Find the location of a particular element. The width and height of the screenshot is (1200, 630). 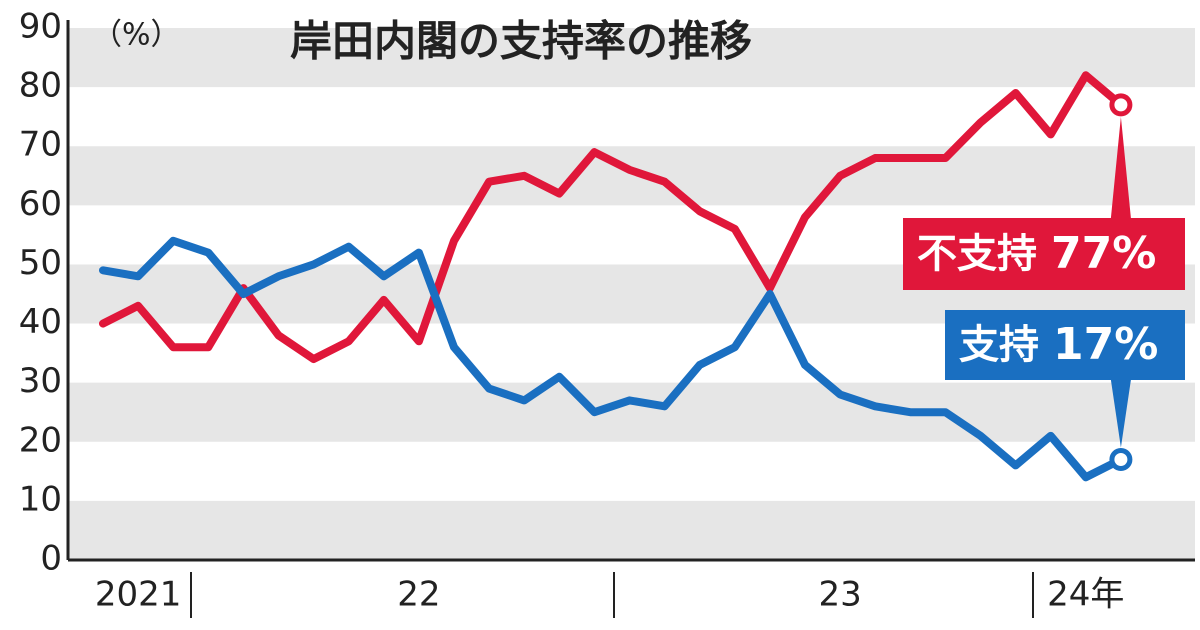

y-tick-label: 90 is located at coordinates (40, 27).